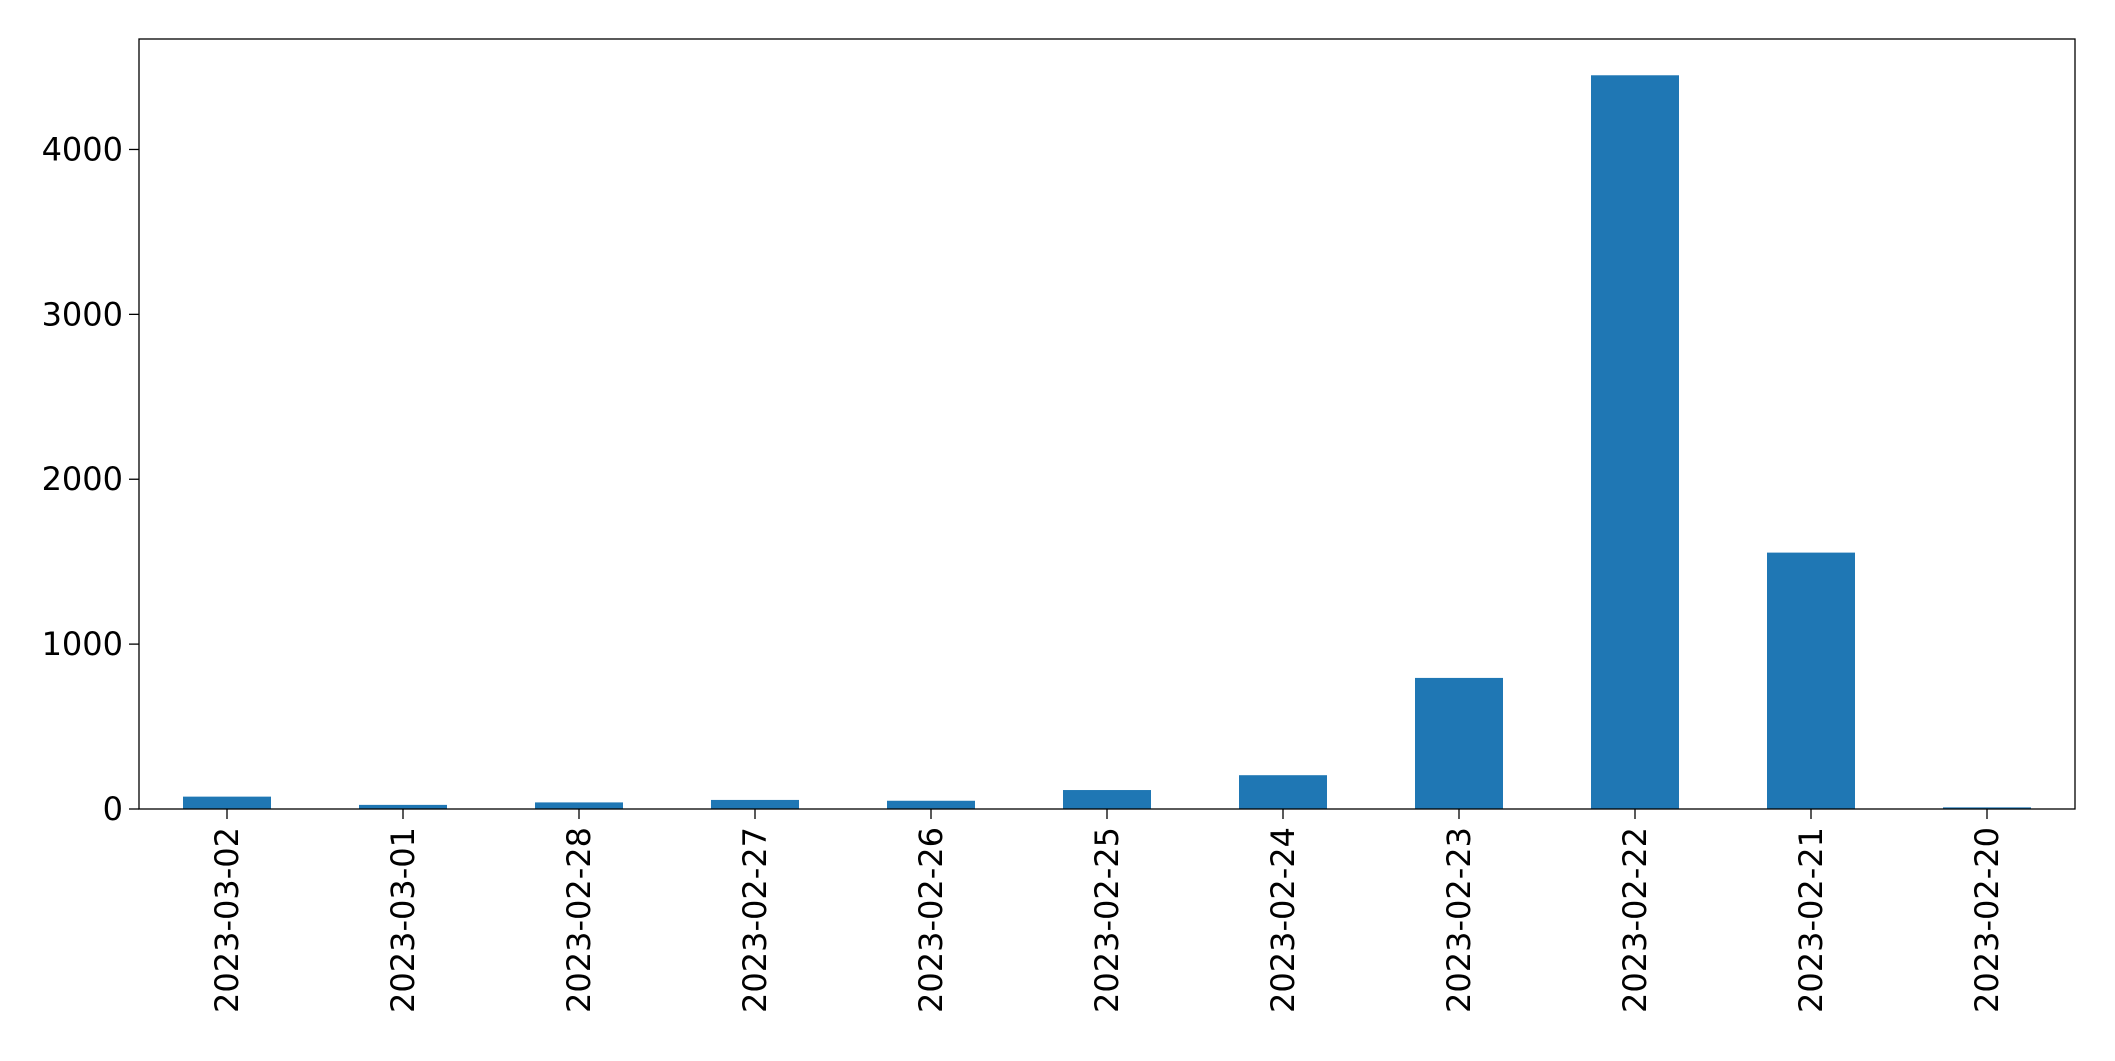  What do you see at coordinates (1283, 920) in the screenshot?
I see `x-tick-label: 2023-02-24` at bounding box center [1283, 920].